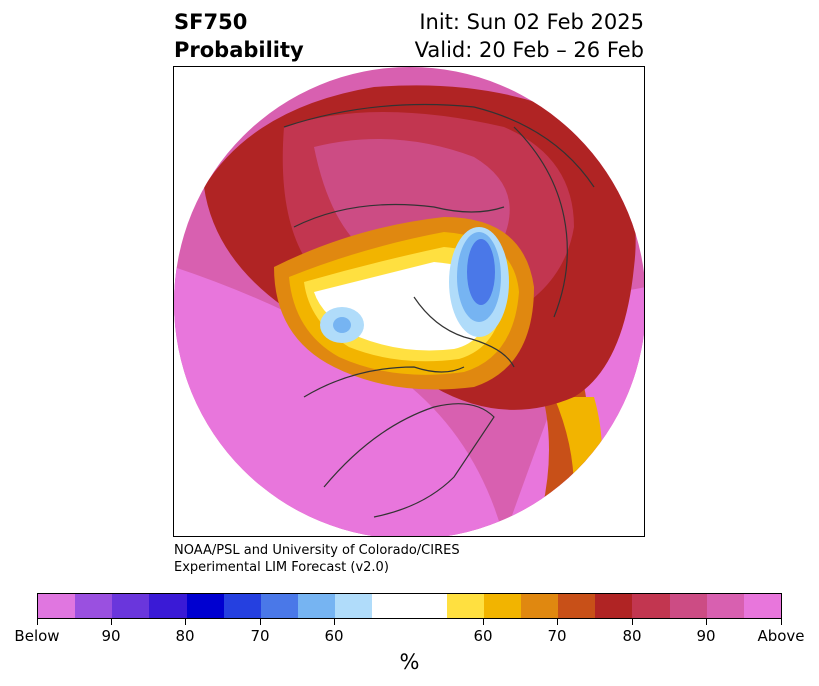  What do you see at coordinates (481, 272) in the screenshot?
I see `shade-below-80-arctic` at bounding box center [481, 272].